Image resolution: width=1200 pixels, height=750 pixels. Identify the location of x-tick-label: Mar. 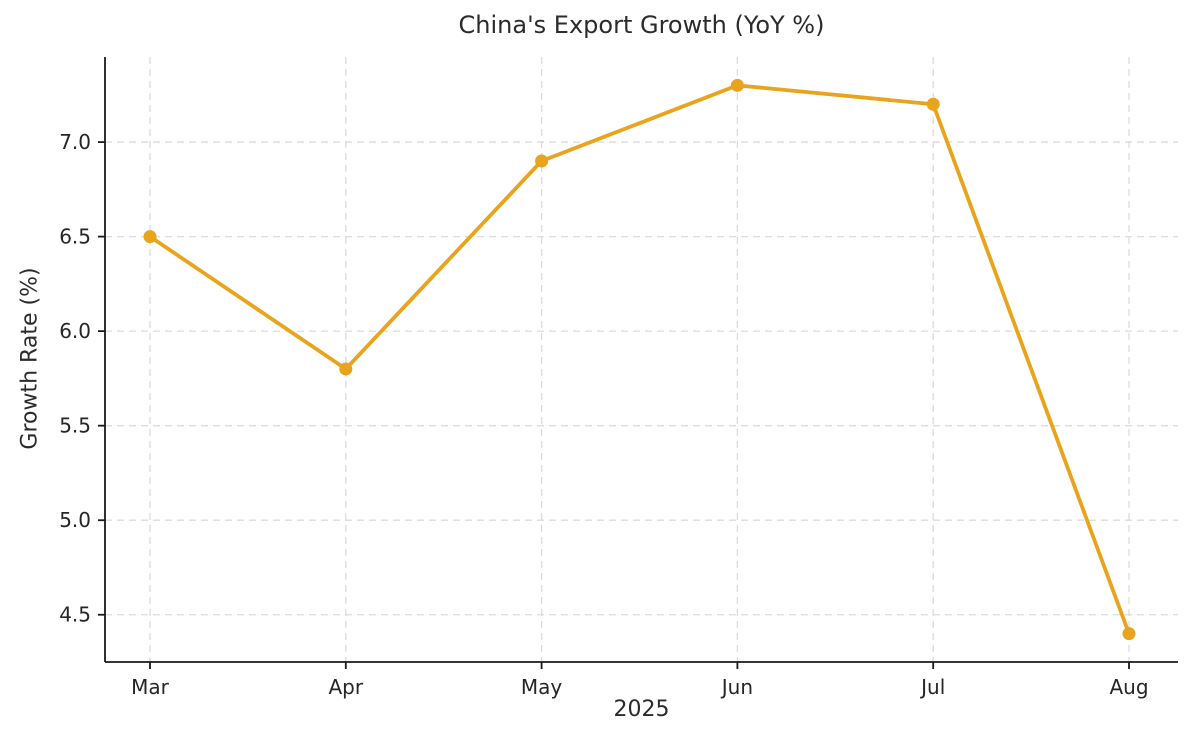
(150, 687).